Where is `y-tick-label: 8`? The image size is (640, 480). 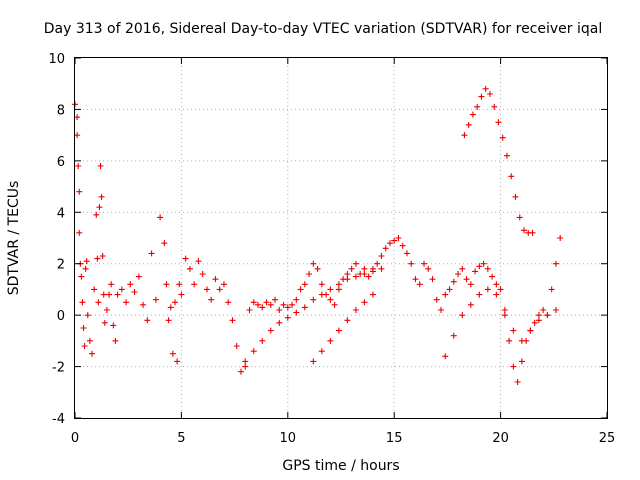 y-tick-label: 8 is located at coordinates (61, 110).